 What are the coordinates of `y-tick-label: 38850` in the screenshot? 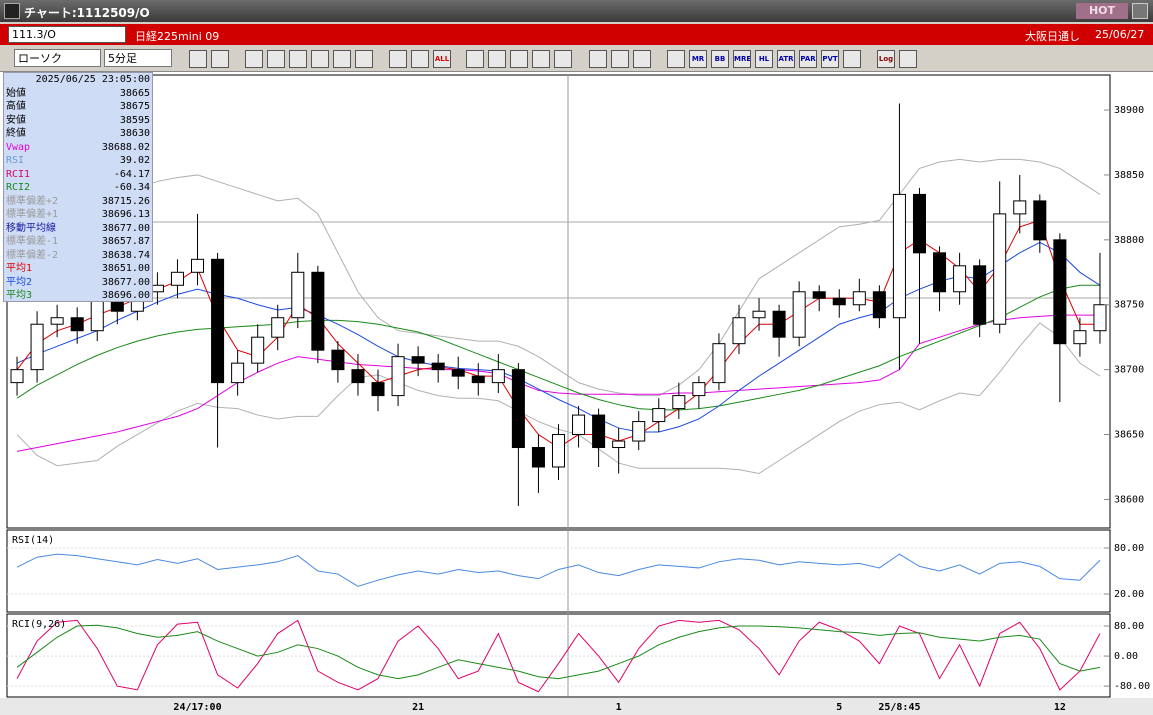 It's located at (1129, 175).